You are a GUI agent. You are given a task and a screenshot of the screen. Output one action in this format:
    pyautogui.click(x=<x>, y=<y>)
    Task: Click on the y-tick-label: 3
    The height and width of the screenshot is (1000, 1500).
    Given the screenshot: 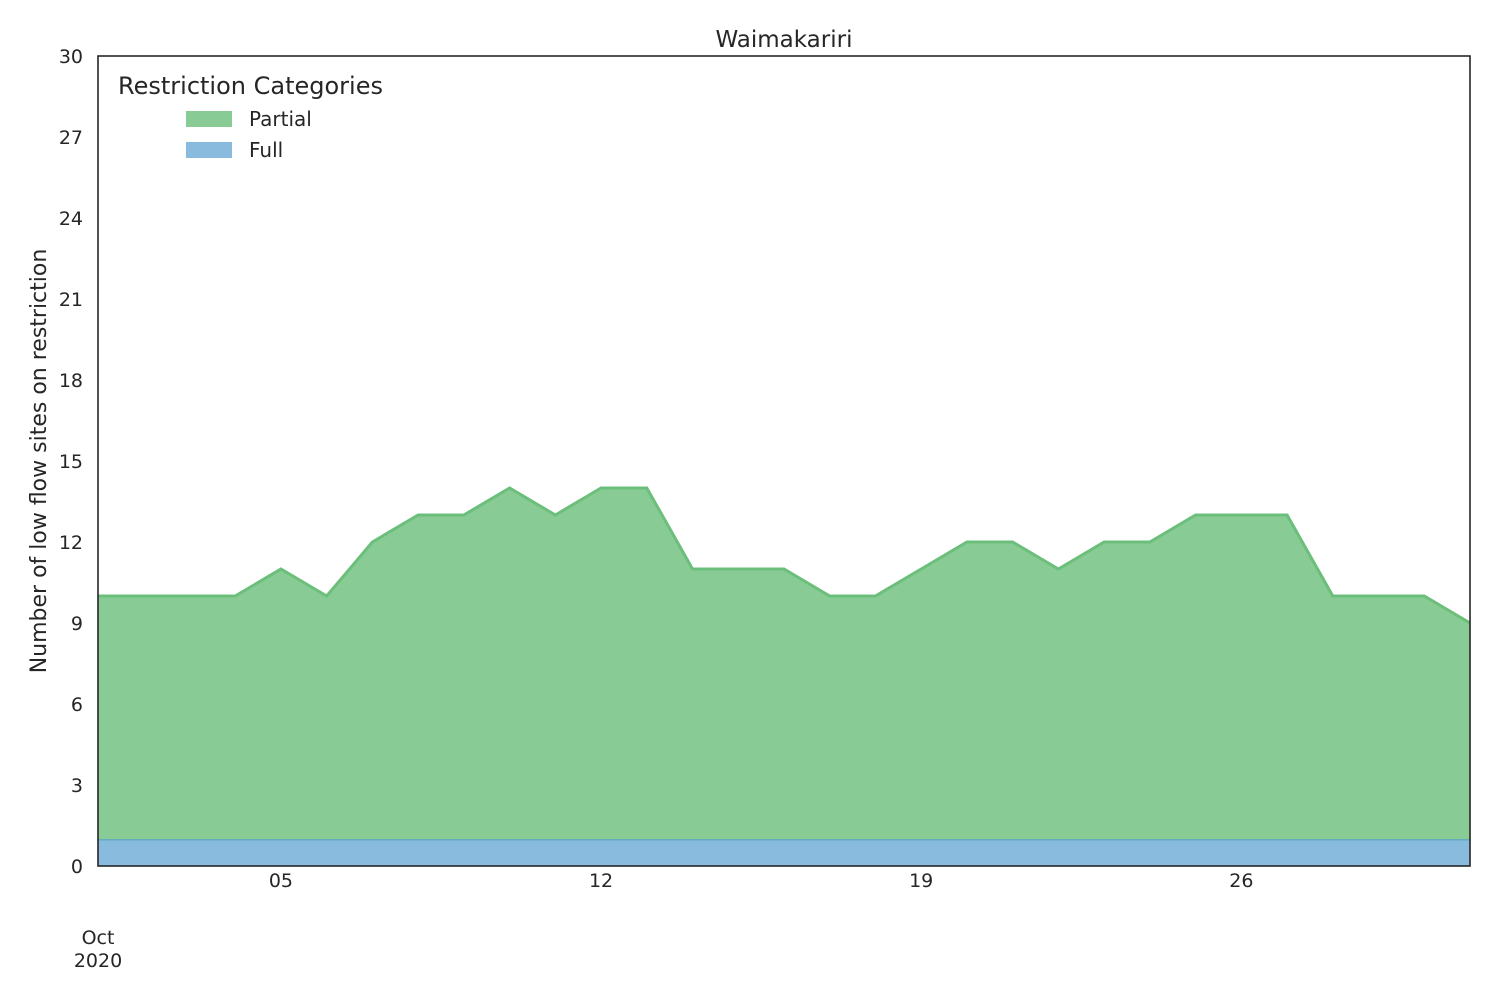 What is the action you would take?
    pyautogui.click(x=77, y=786)
    